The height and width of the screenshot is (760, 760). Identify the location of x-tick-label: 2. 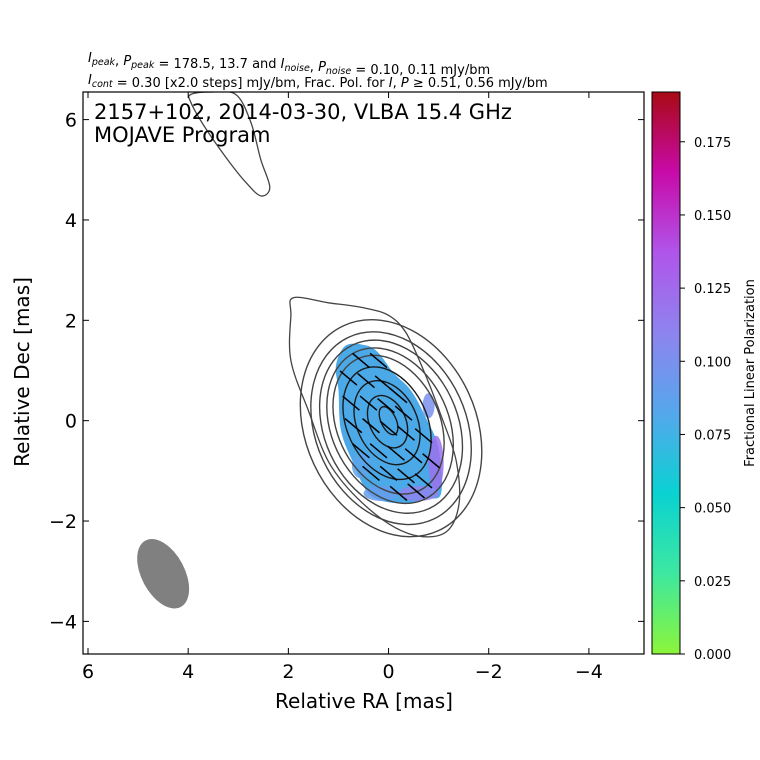
(288, 672).